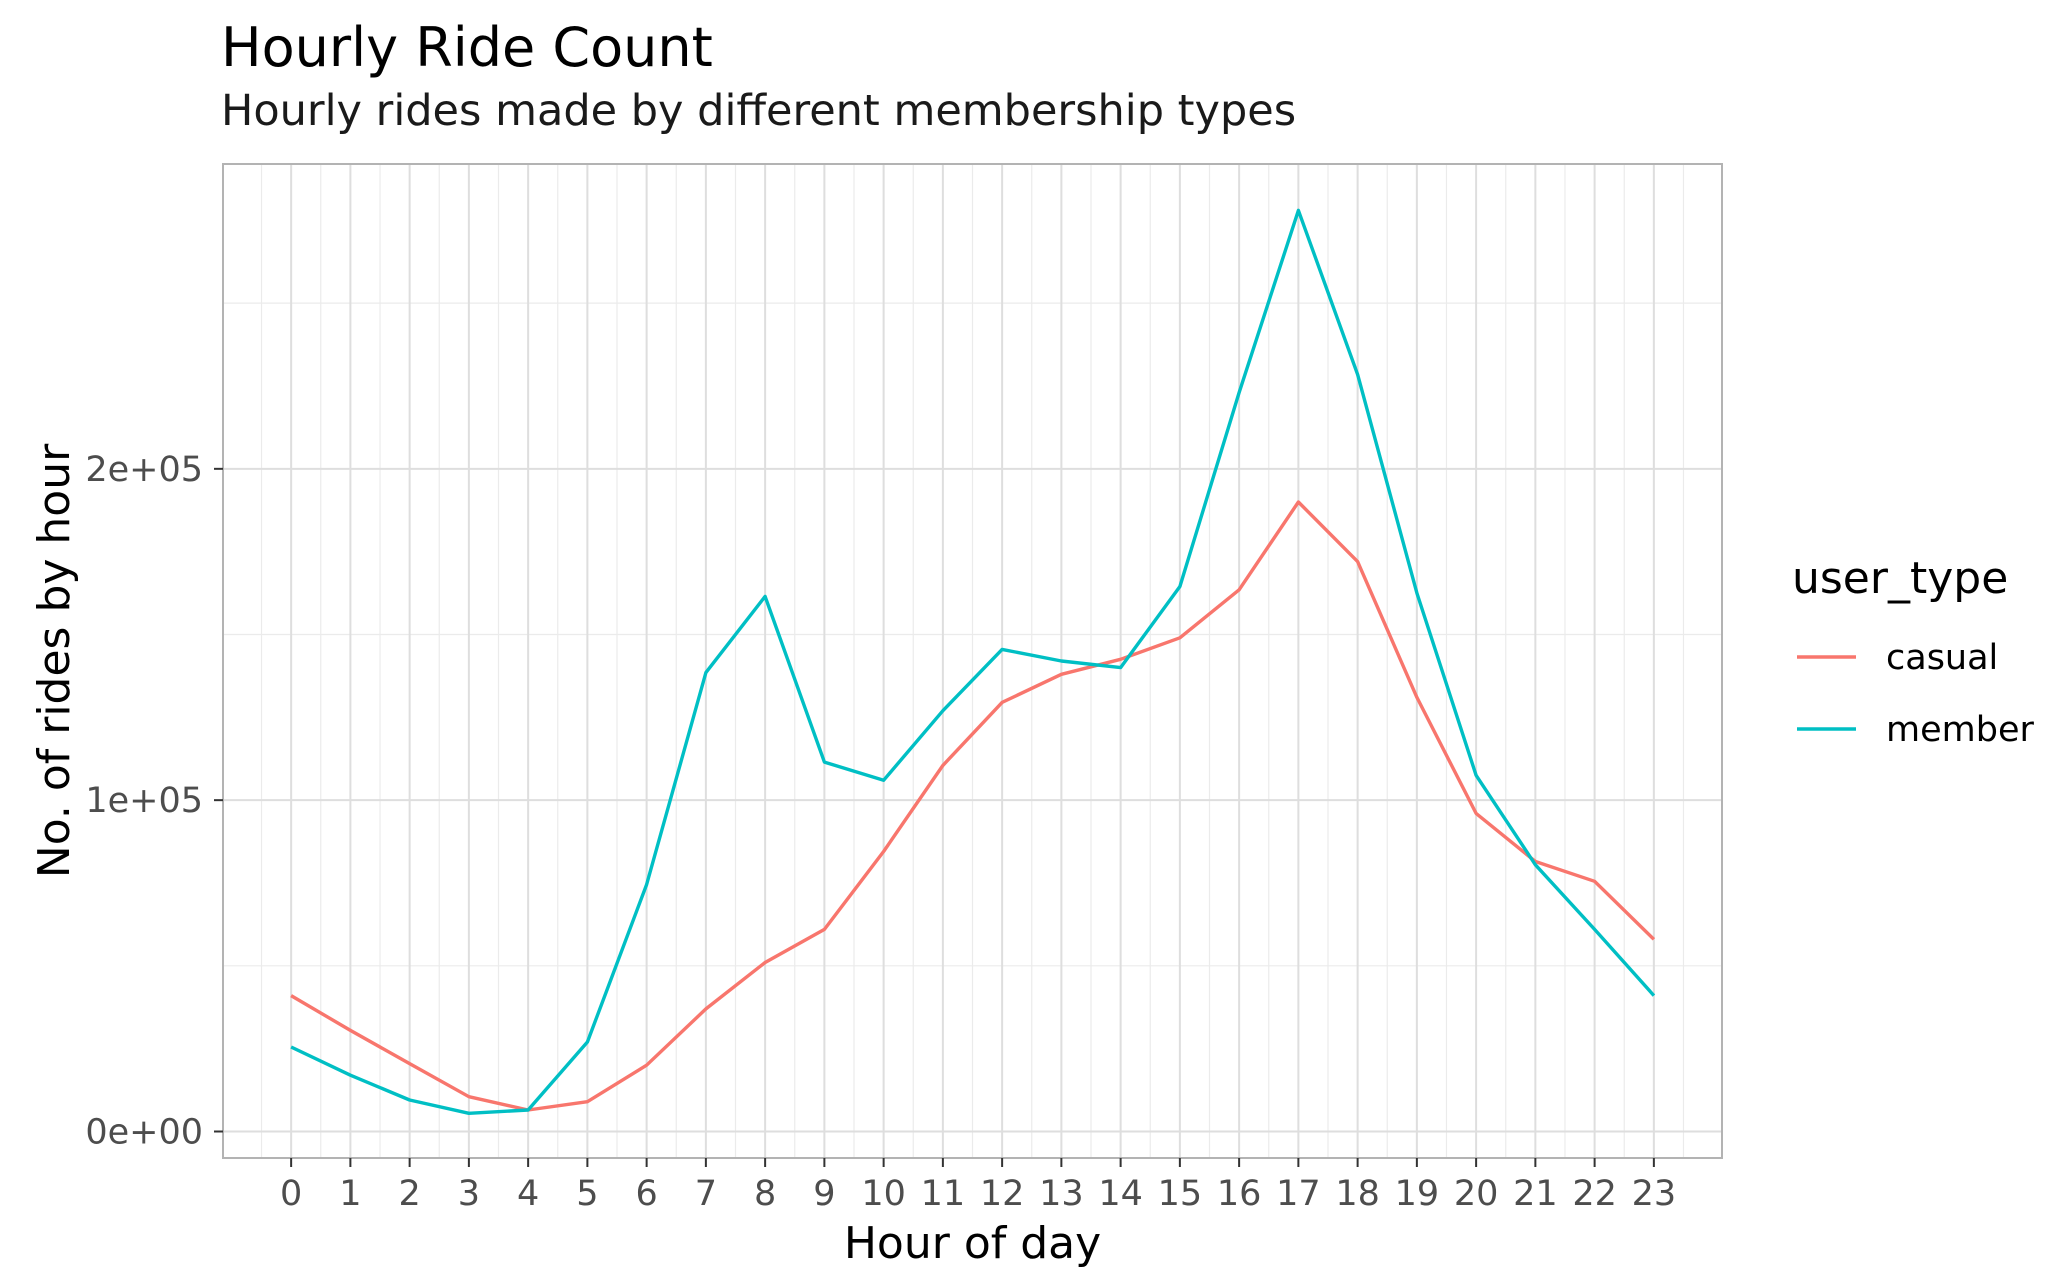 This screenshot has width=2071, height=1278. What do you see at coordinates (1915, 694) in the screenshot?
I see `legend-items: casual member` at bounding box center [1915, 694].